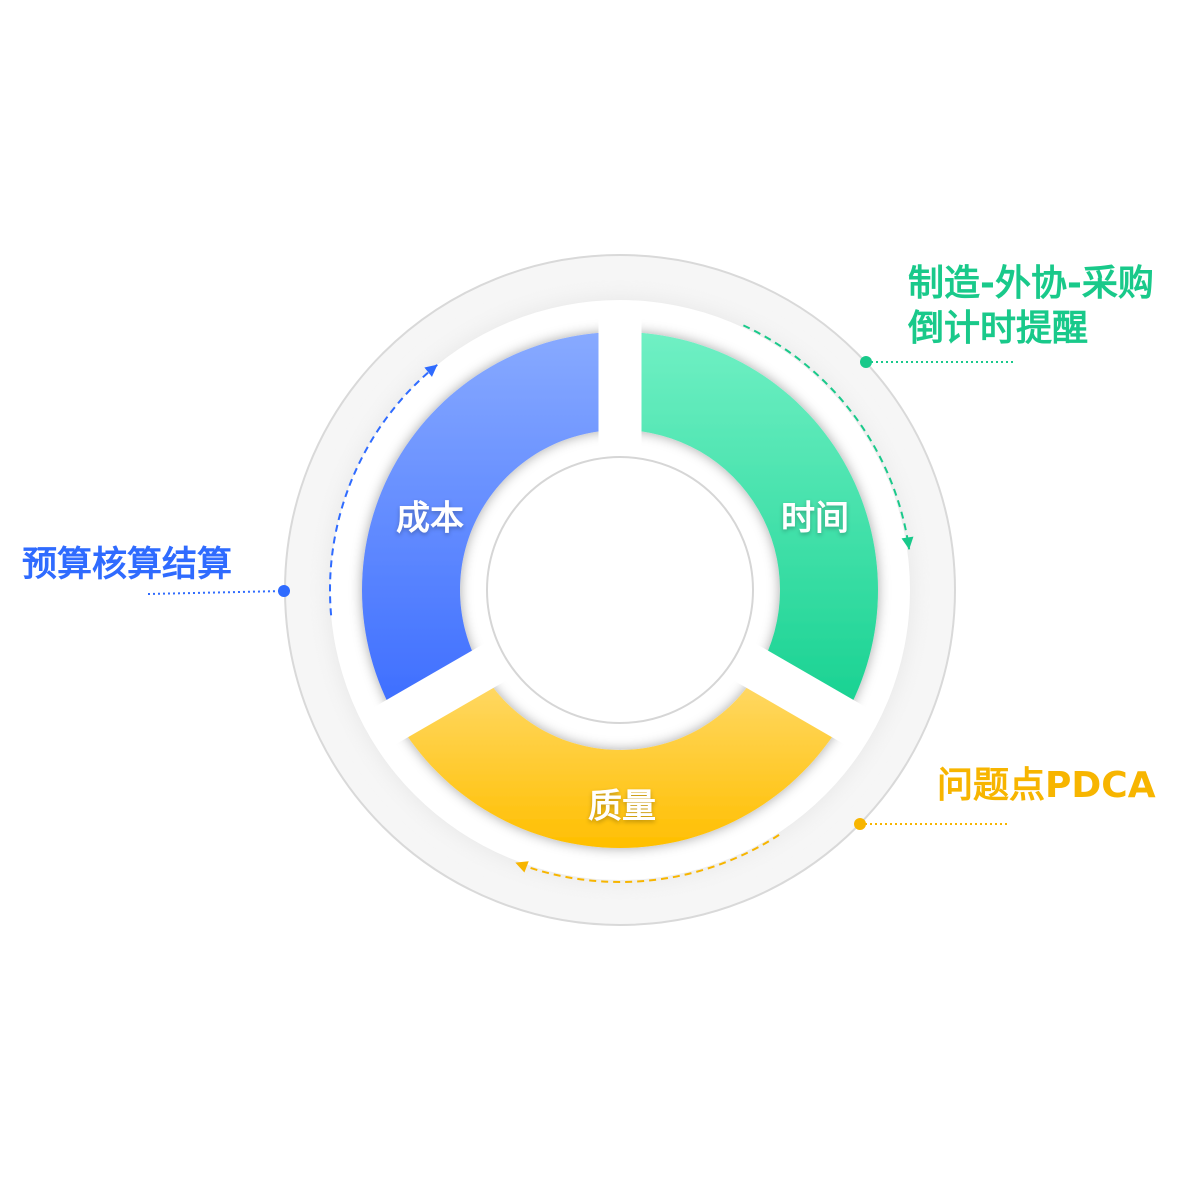 The width and height of the screenshot is (1193, 1194). Describe the element at coordinates (866, 362) in the screenshot. I see `time-dot` at that location.